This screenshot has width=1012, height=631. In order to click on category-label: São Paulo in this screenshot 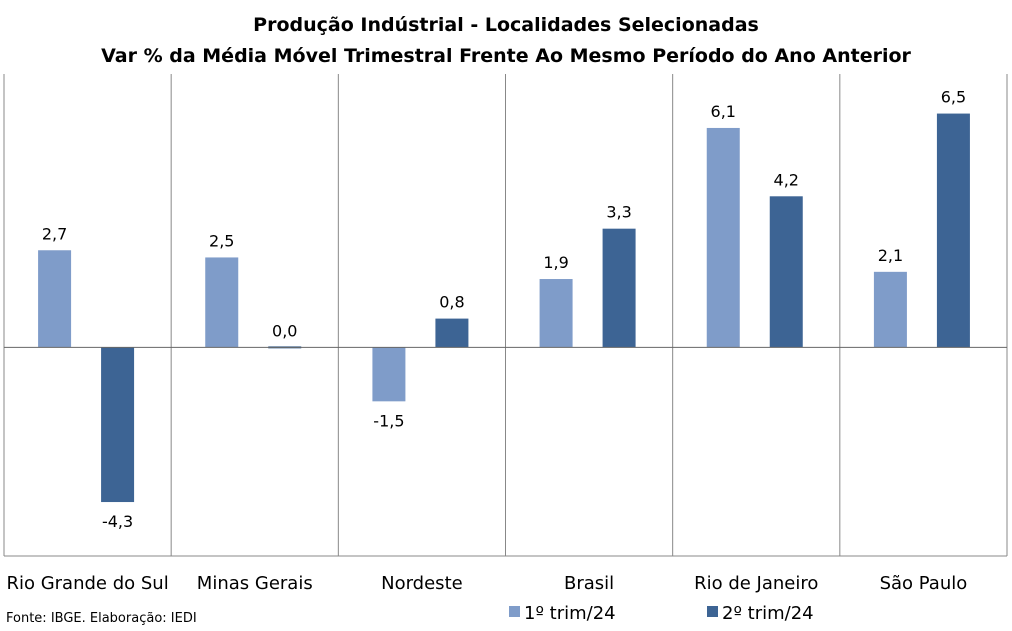, I will do `click(924, 583)`.